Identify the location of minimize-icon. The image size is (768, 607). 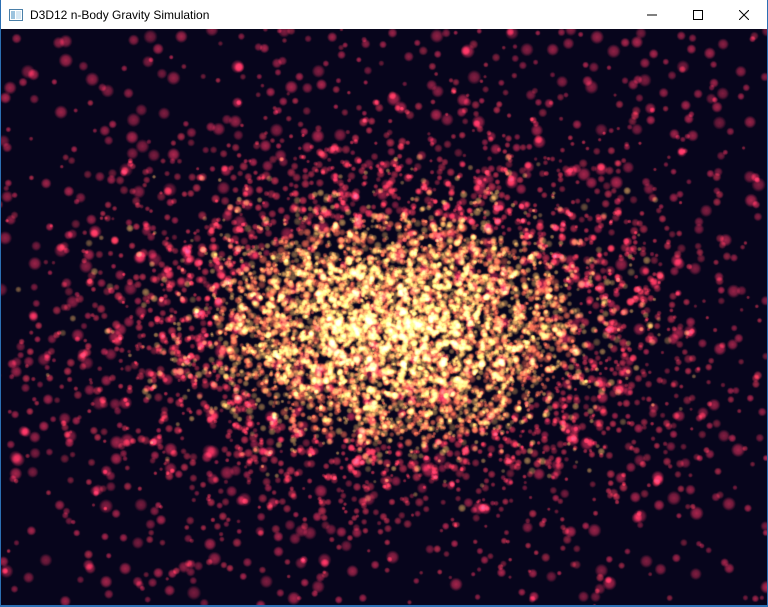
(652, 14).